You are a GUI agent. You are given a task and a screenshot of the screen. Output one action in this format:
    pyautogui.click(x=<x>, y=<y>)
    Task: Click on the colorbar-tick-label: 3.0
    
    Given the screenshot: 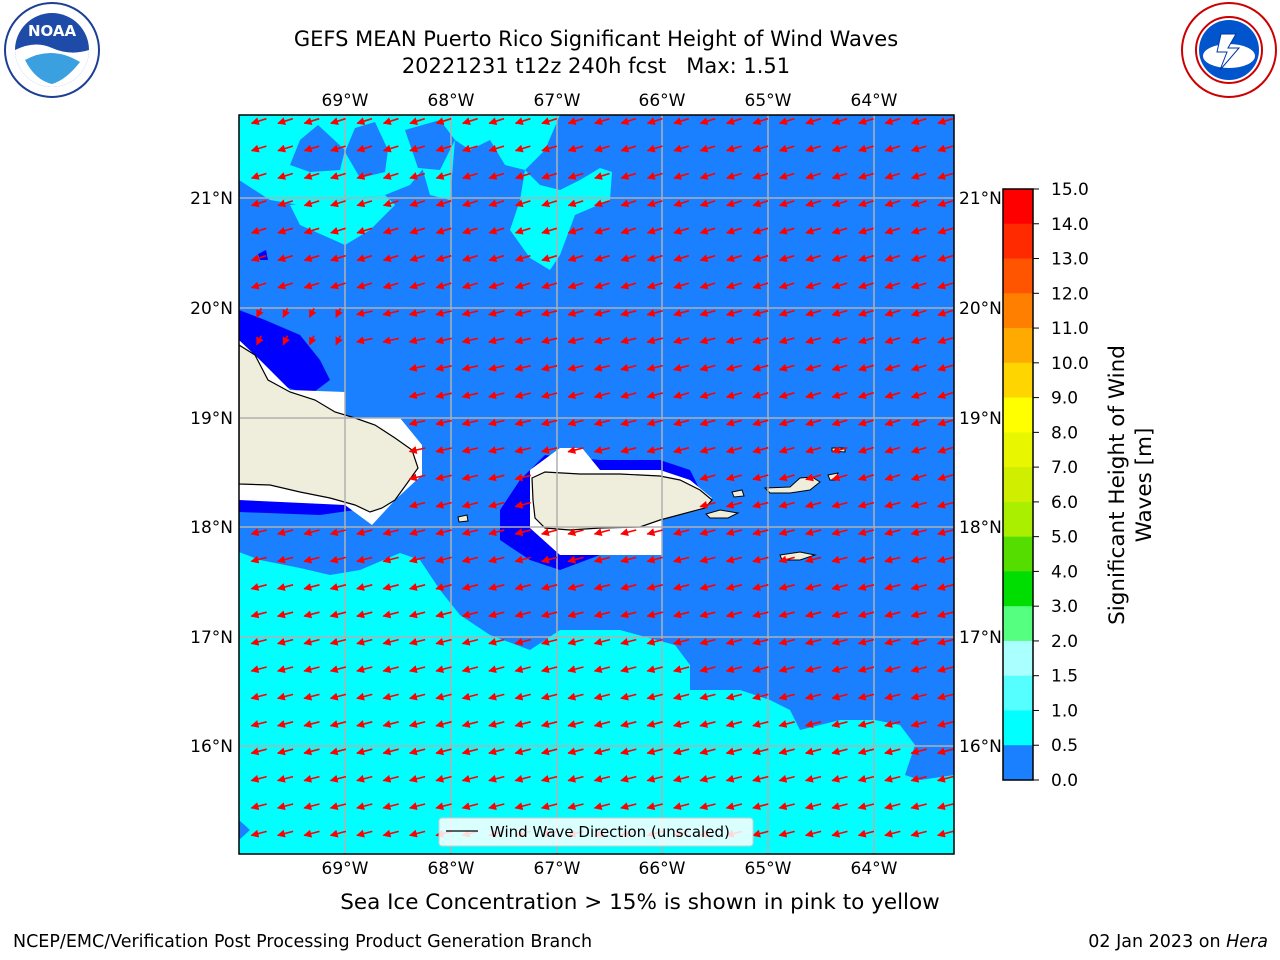 What is the action you would take?
    pyautogui.click(x=1064, y=607)
    